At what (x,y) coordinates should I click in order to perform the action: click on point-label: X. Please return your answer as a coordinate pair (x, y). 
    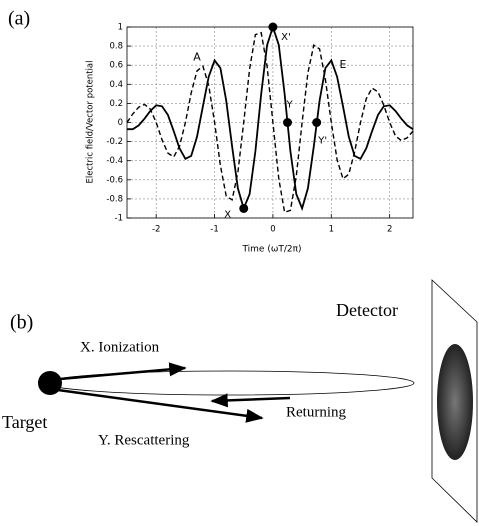
    Looking at the image, I should click on (227, 214).